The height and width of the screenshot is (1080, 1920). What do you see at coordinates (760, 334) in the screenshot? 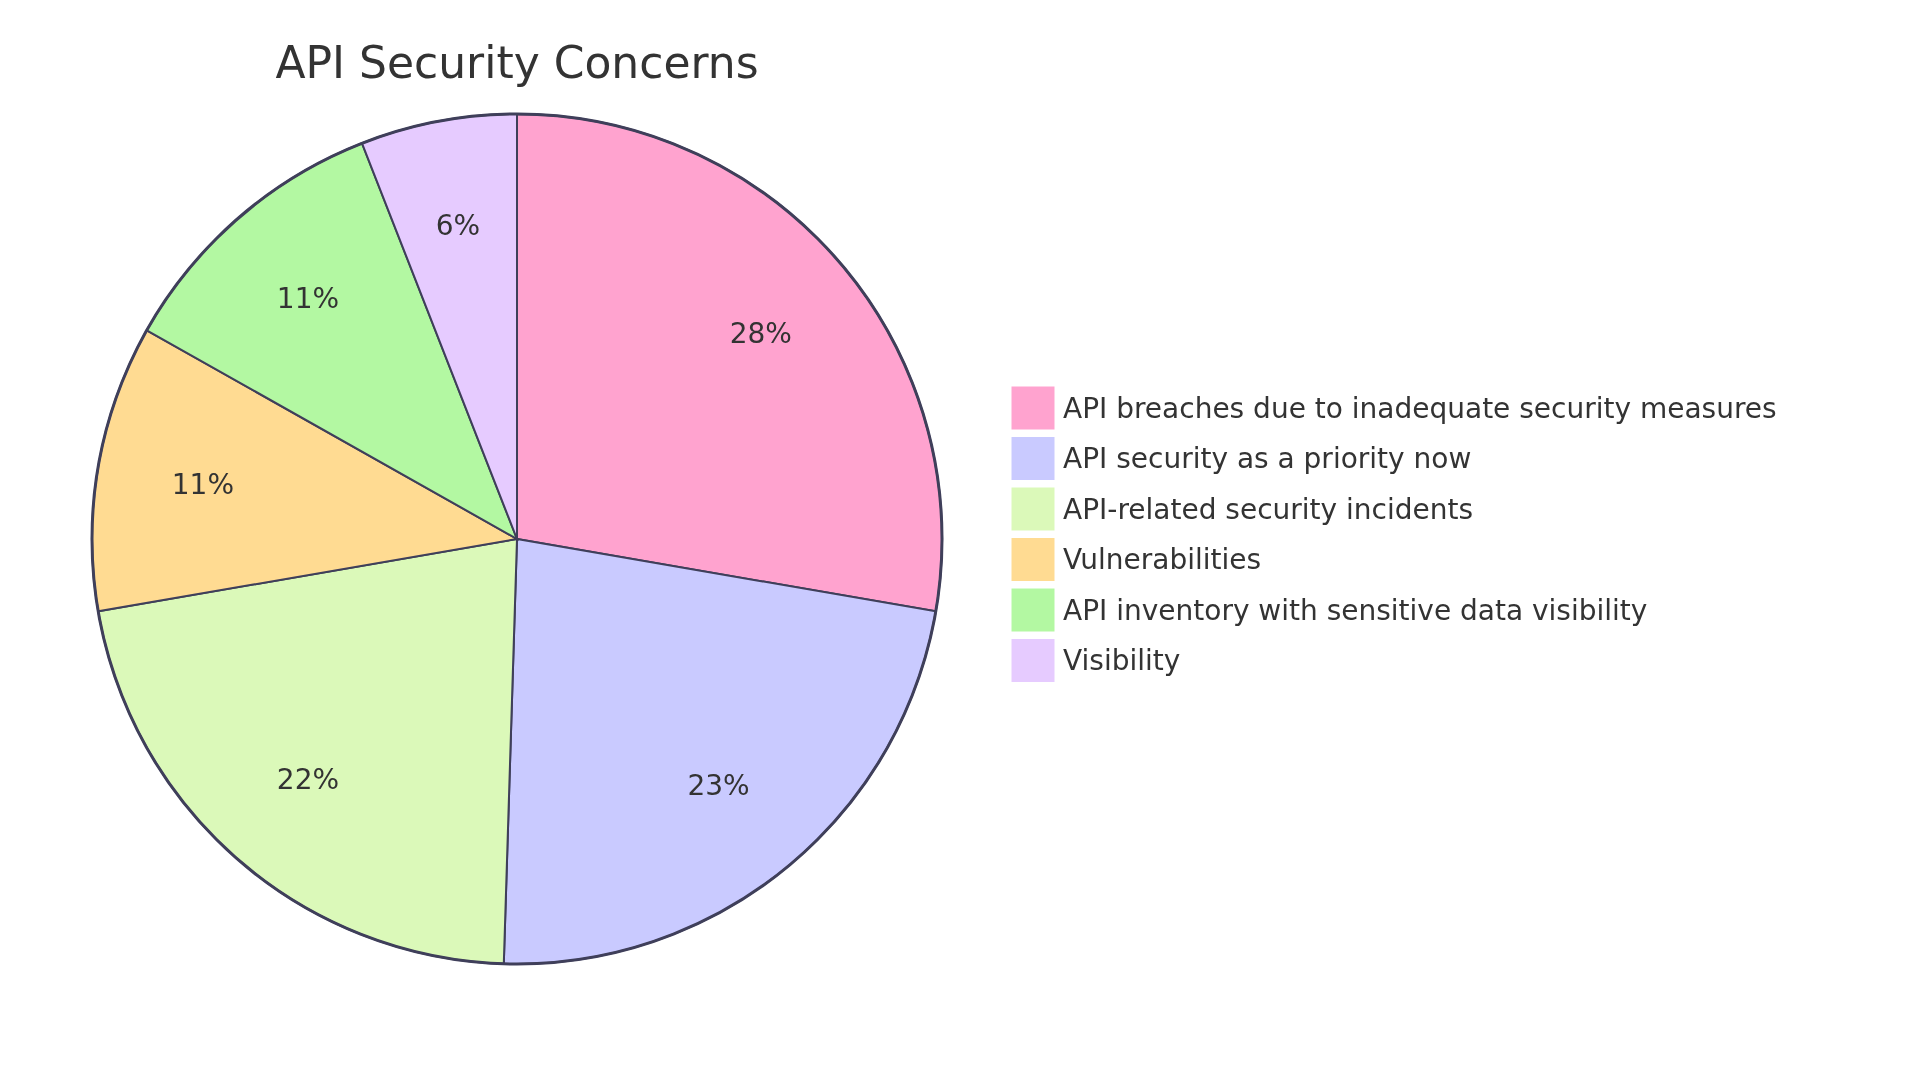
I see `data-label: 28%` at bounding box center [760, 334].